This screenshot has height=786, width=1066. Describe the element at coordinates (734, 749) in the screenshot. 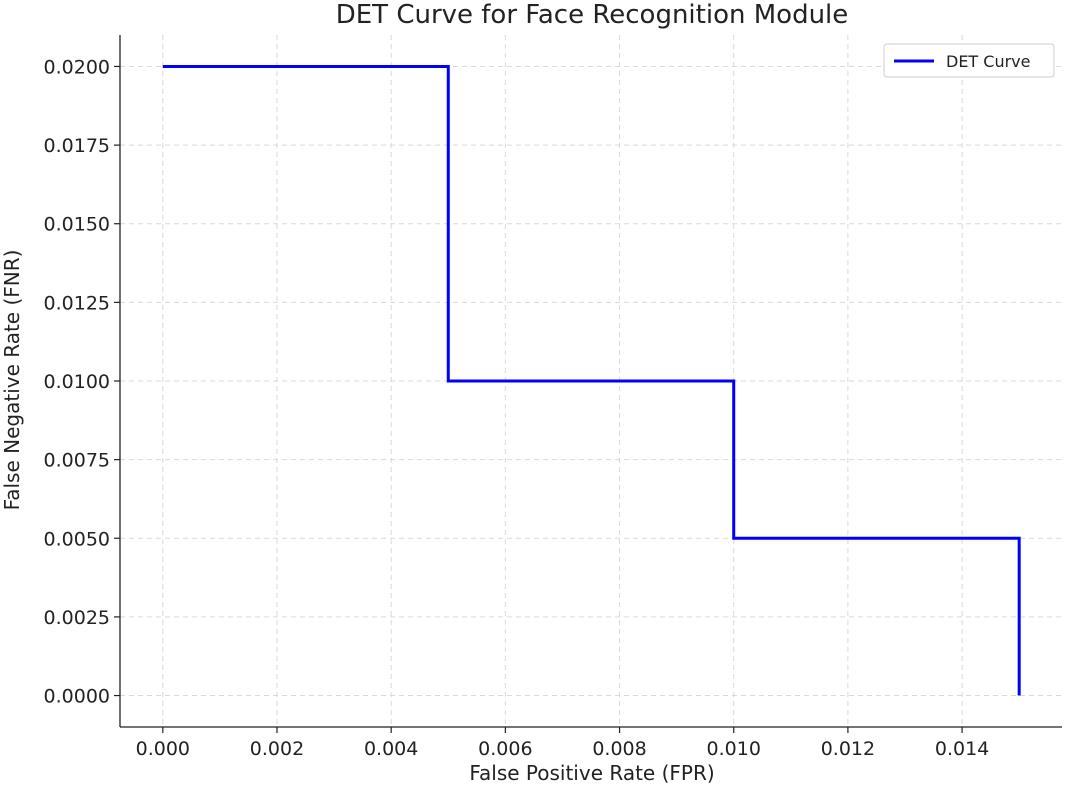

I see `x-tick-label: 0.010` at that location.